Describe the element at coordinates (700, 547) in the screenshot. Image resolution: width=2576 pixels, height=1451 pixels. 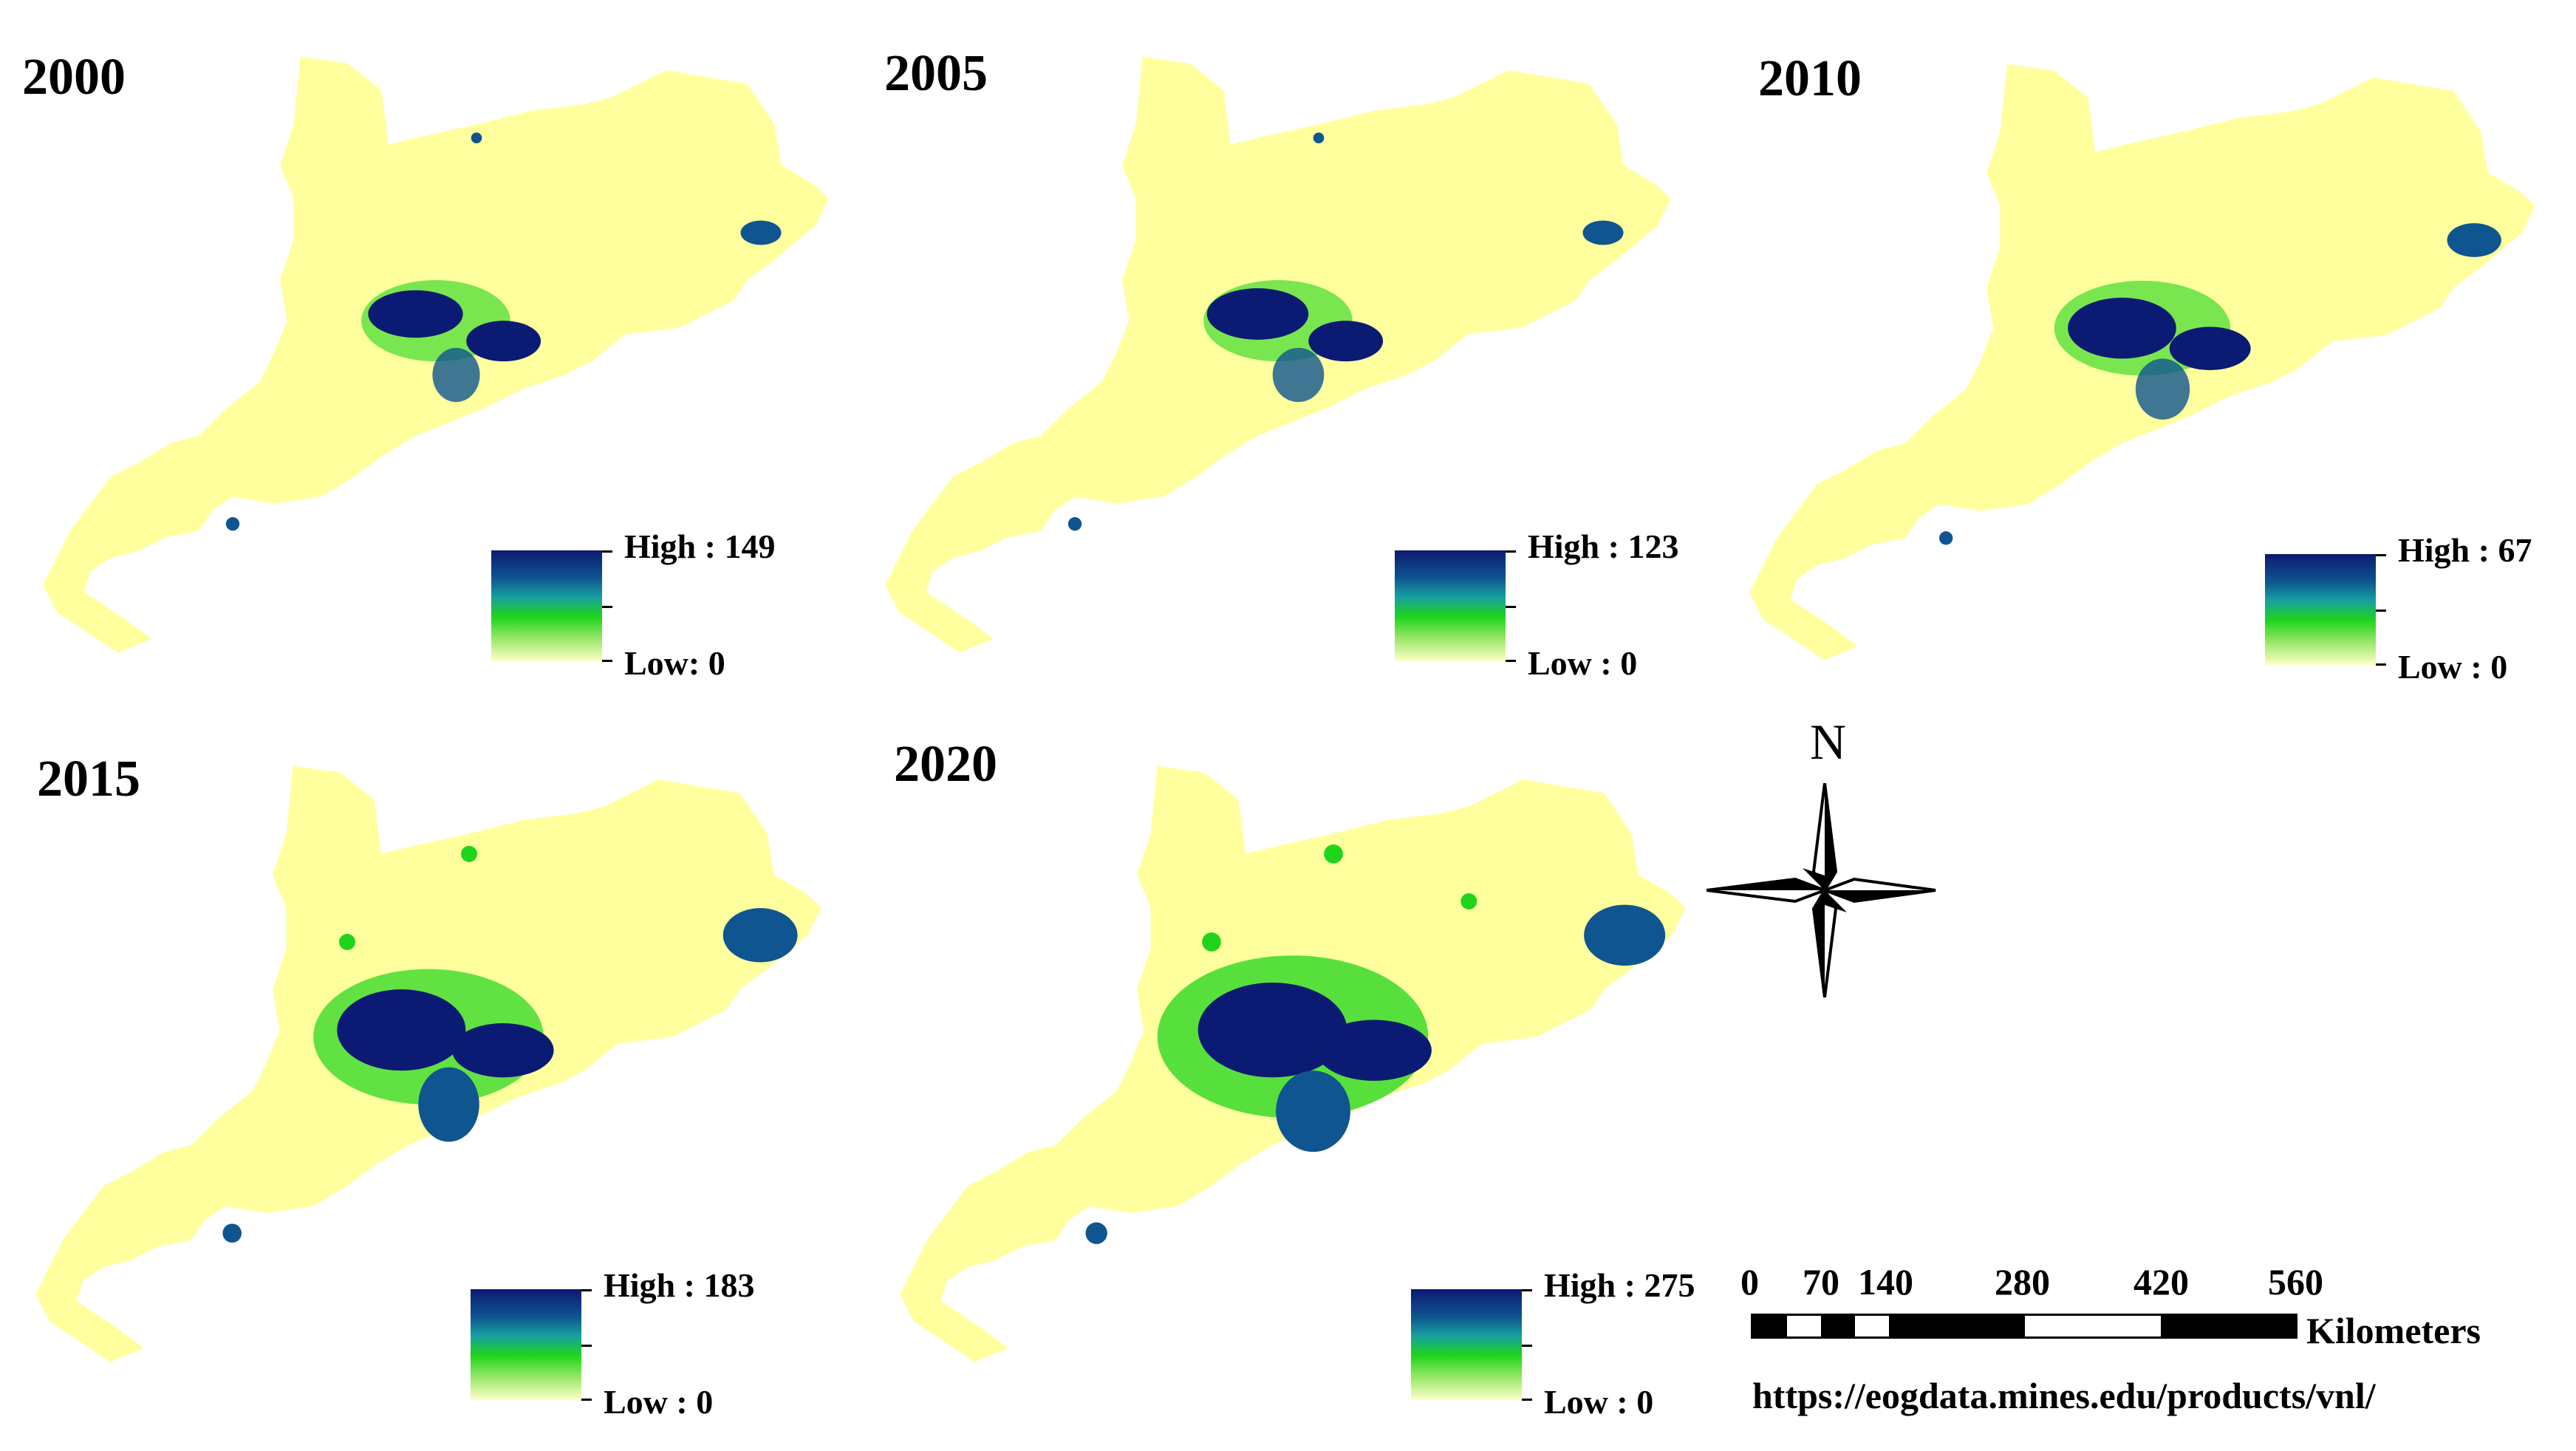
I see `legend-high-label: High : 149` at that location.